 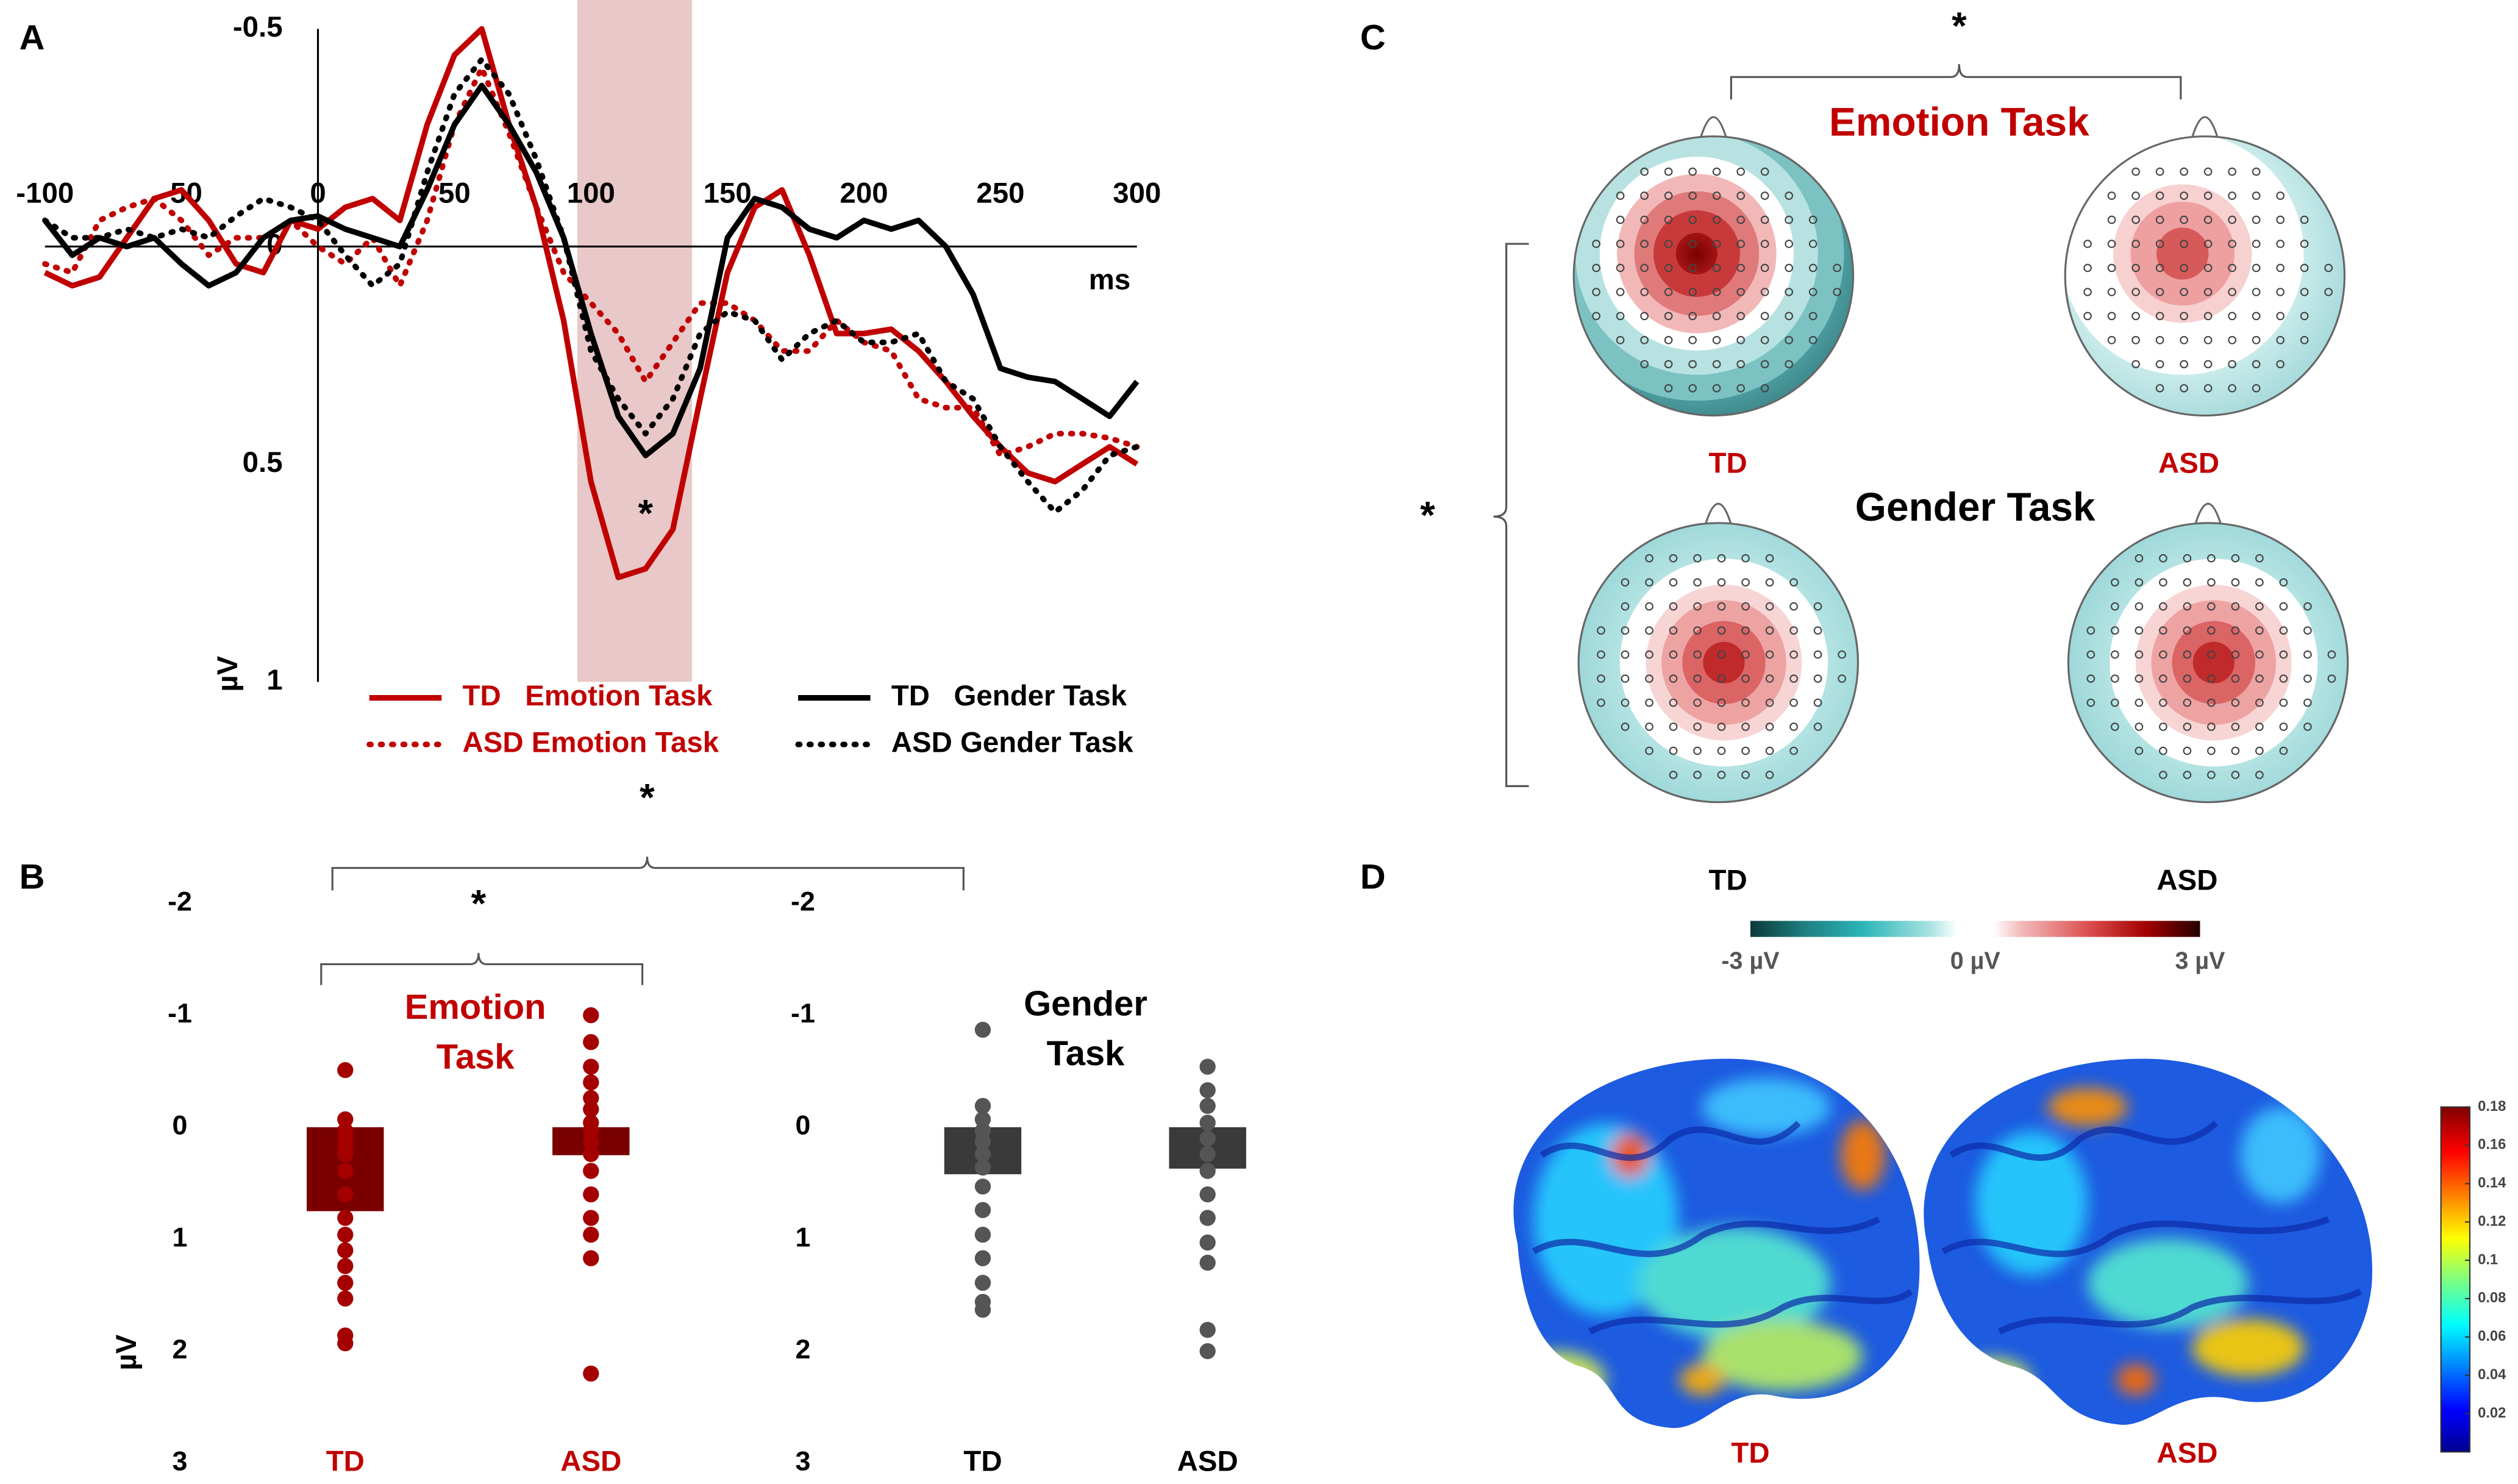 I want to click on brain, so click(x=1716, y=1244).